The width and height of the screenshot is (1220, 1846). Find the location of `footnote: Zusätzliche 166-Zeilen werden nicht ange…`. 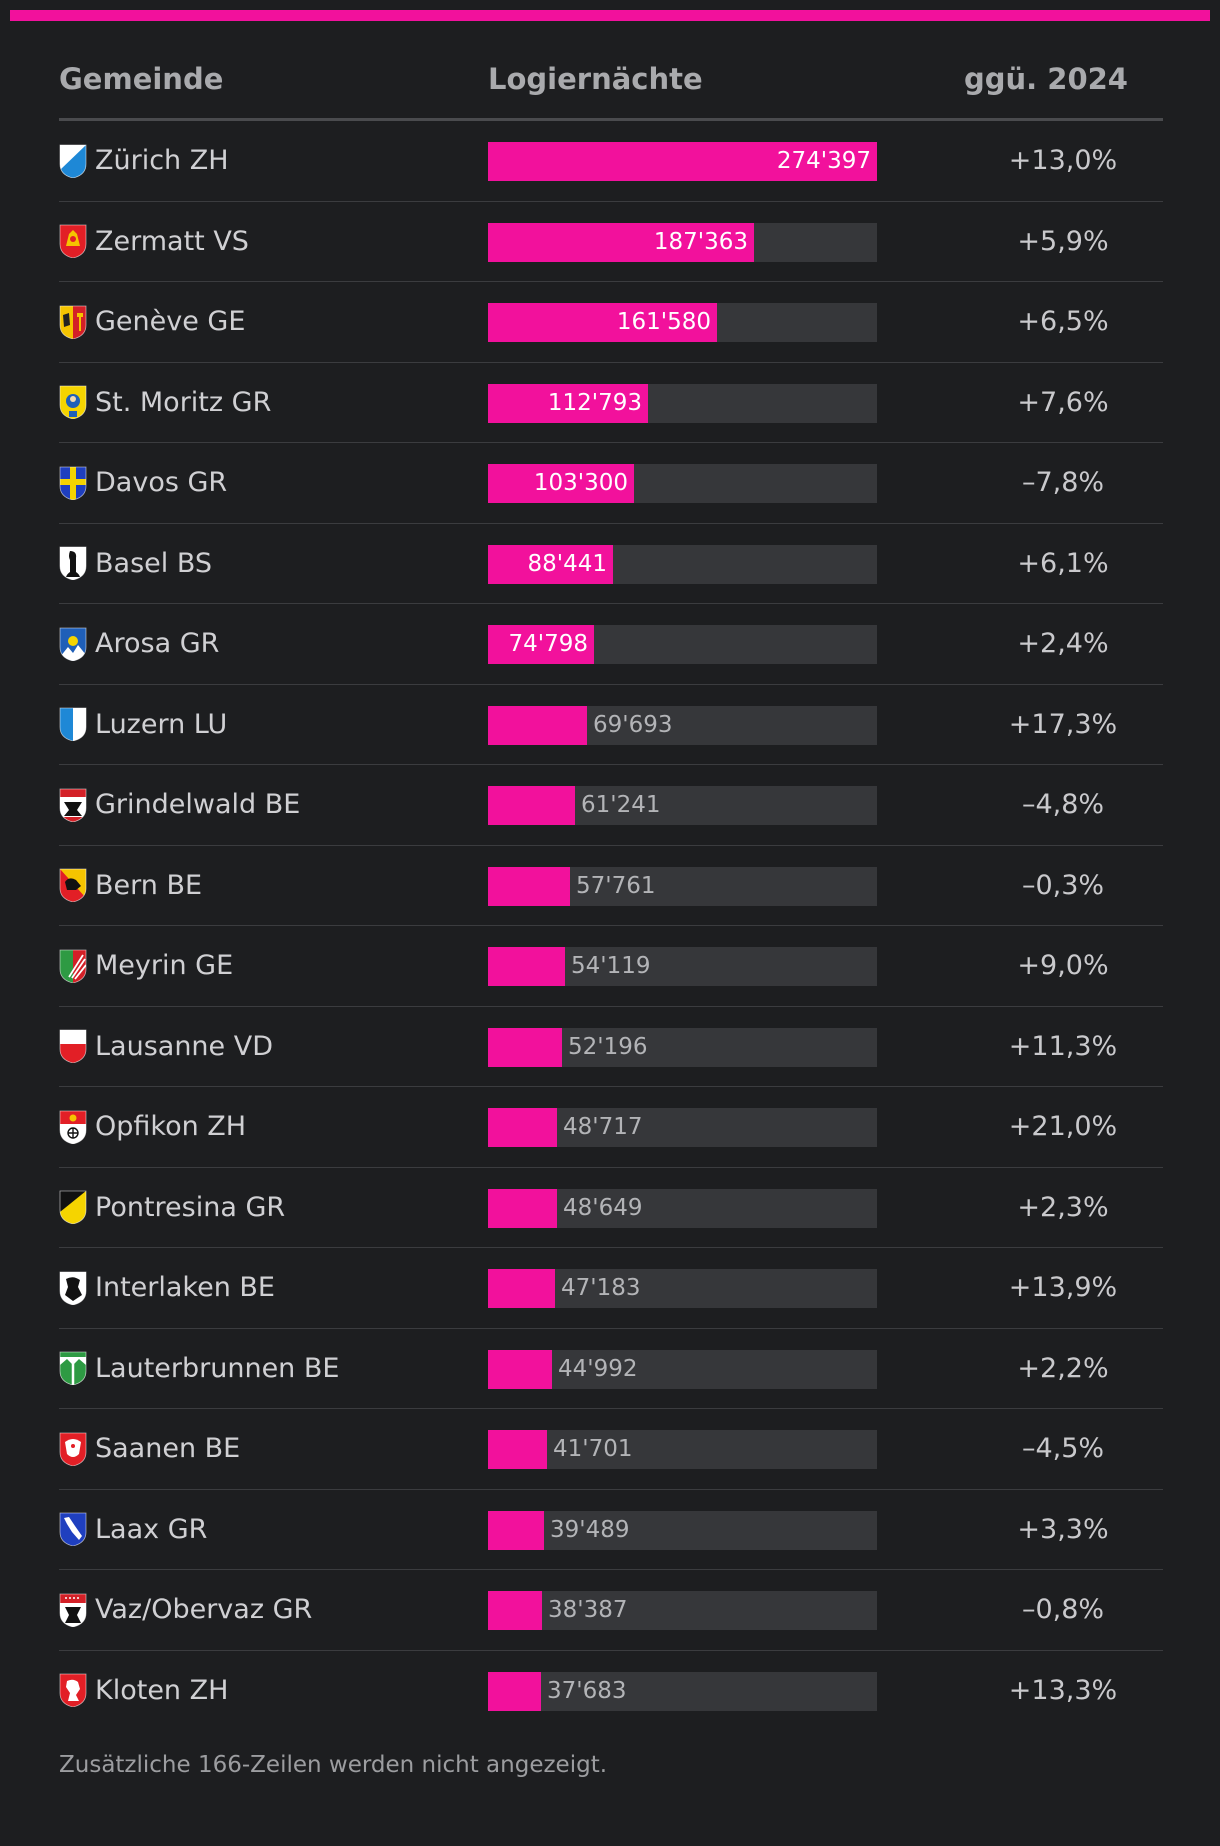

footnote: Zusätzliche 166-Zeilen werden nicht ange… is located at coordinates (333, 1765).